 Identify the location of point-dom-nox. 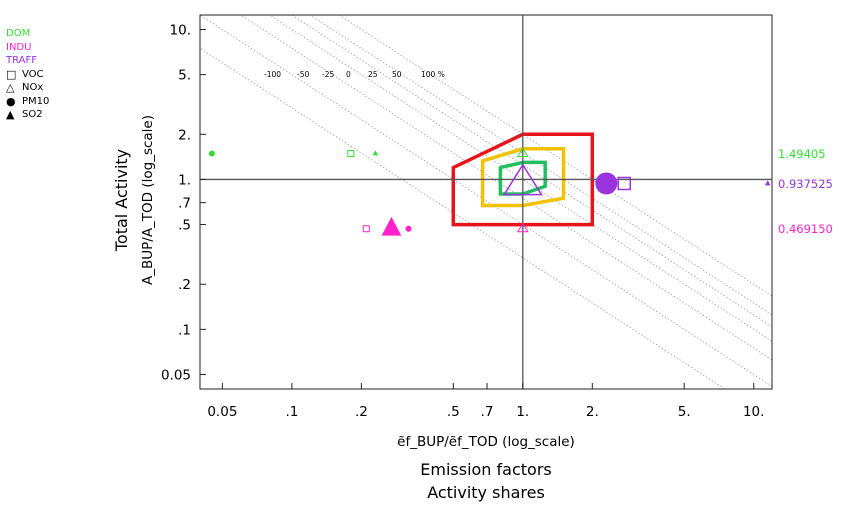
(522, 152).